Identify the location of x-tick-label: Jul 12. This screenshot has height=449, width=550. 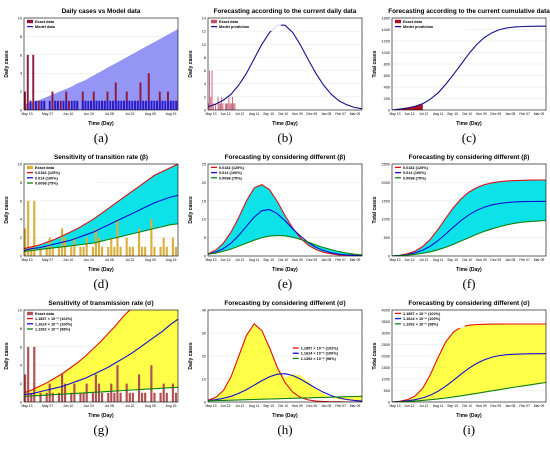
(423, 260).